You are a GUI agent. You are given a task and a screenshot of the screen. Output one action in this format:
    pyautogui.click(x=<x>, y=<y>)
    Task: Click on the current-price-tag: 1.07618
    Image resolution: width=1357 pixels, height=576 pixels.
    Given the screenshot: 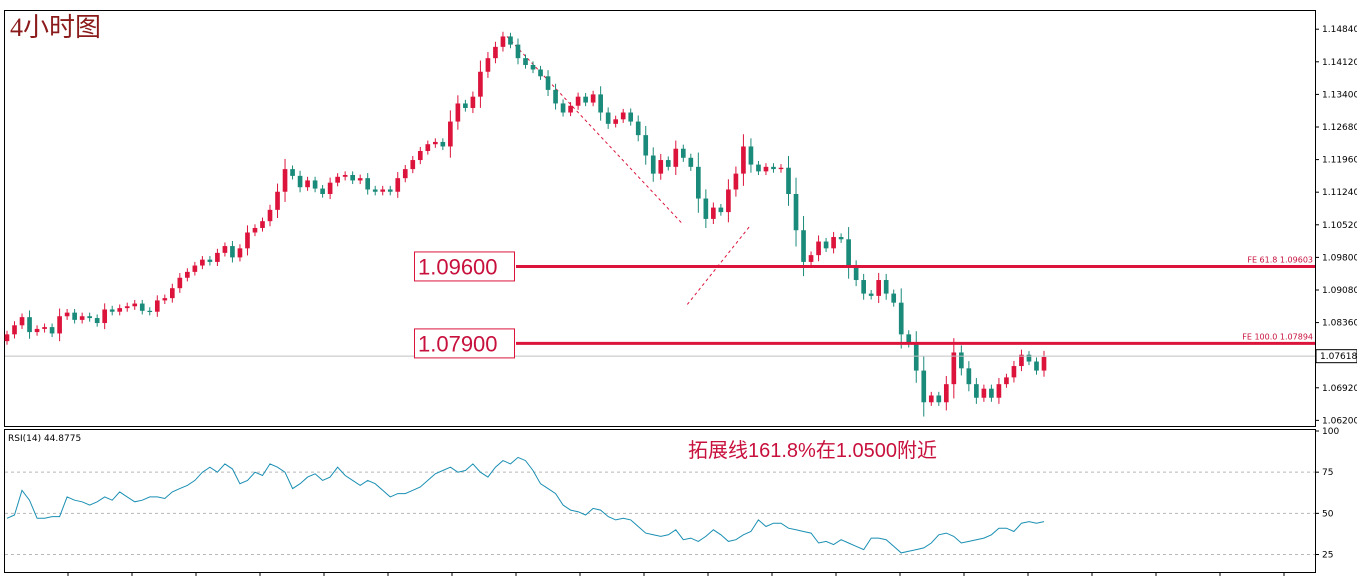 What is the action you would take?
    pyautogui.click(x=1336, y=356)
    